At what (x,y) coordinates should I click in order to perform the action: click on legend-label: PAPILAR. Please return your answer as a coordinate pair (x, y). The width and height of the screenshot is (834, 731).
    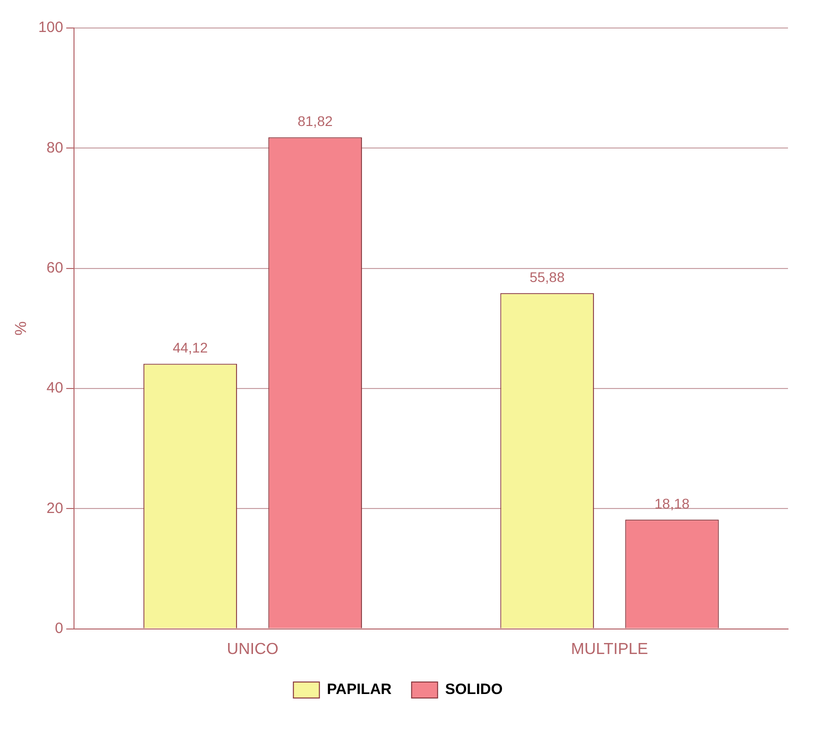
    Looking at the image, I should click on (359, 689).